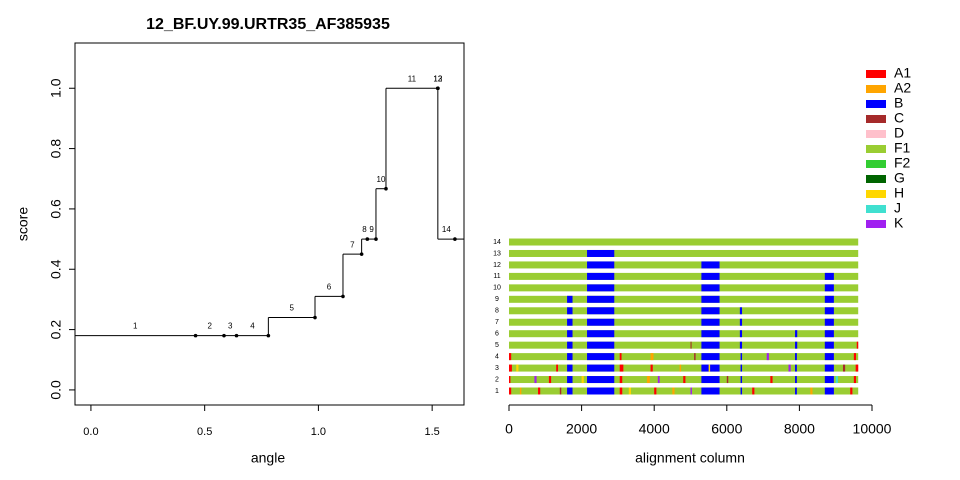 The height and width of the screenshot is (480, 960). What do you see at coordinates (902, 163) in the screenshot?
I see `legend-label: F2` at bounding box center [902, 163].